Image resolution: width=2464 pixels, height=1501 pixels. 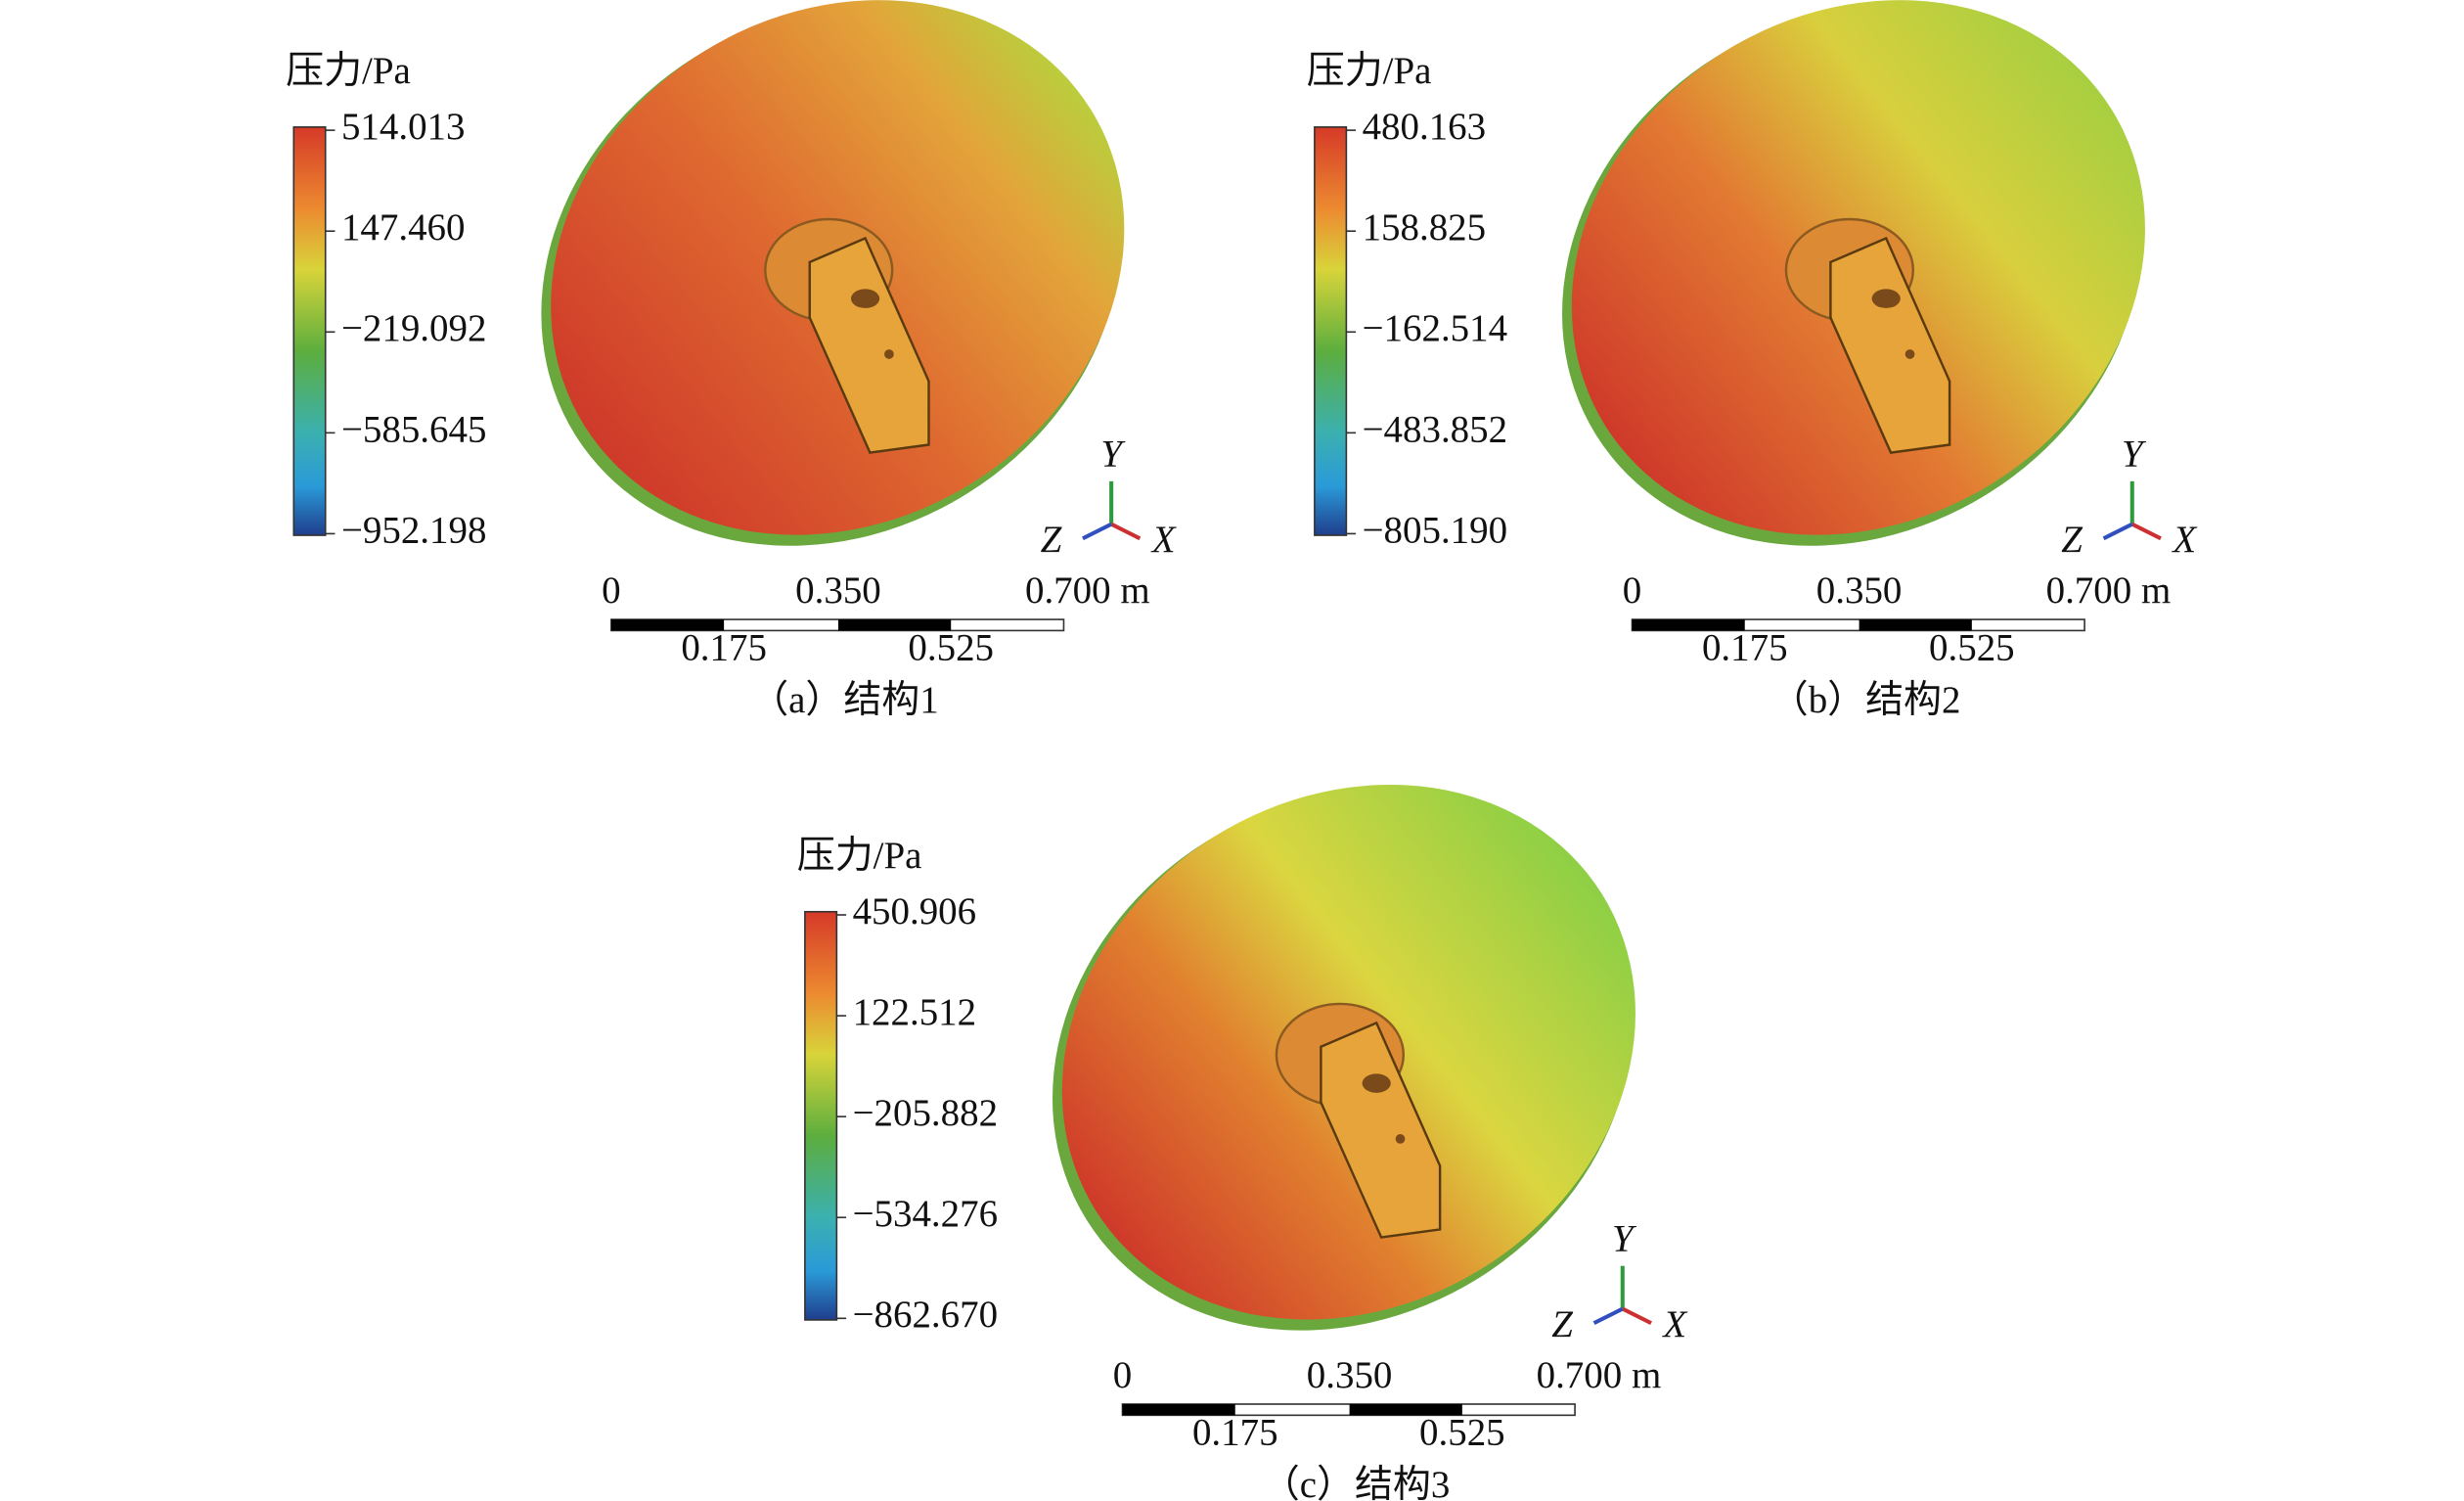 What do you see at coordinates (1435, 530) in the screenshot?
I see `legend-tick-label: −805.190` at bounding box center [1435, 530].